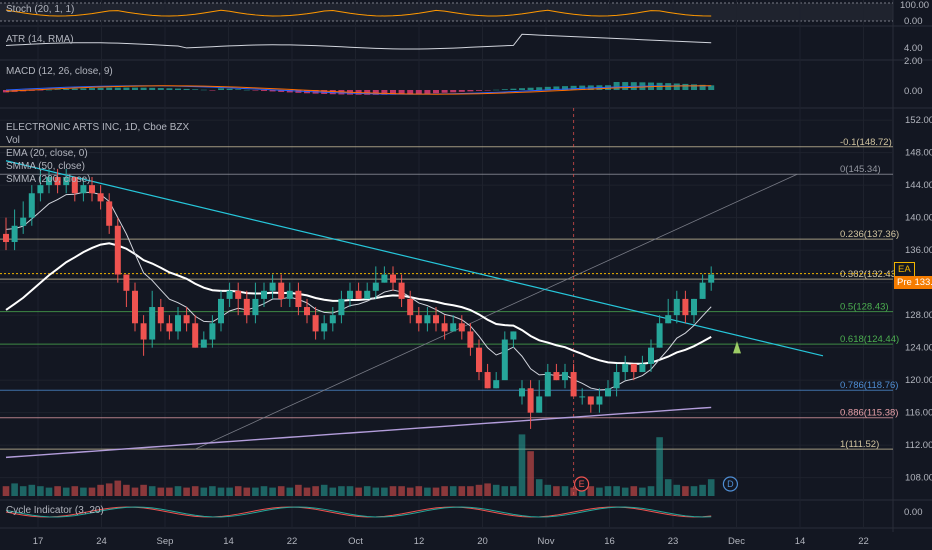  Describe the element at coordinates (913, 91) in the screenshot. I see `macd-tick: 0.00` at that location.